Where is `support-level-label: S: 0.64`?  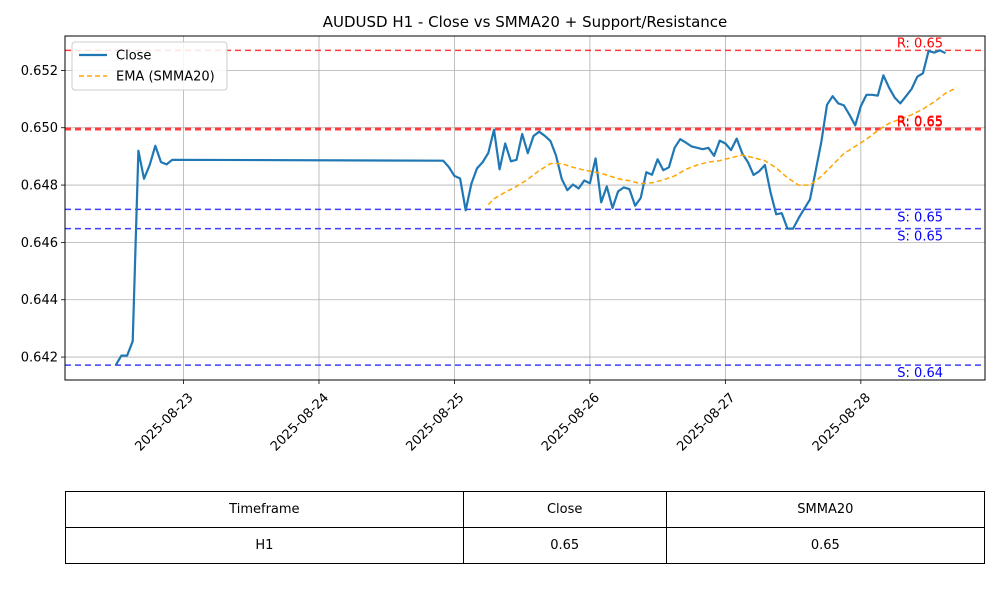 support-level-label: S: 0.64 is located at coordinates (920, 373).